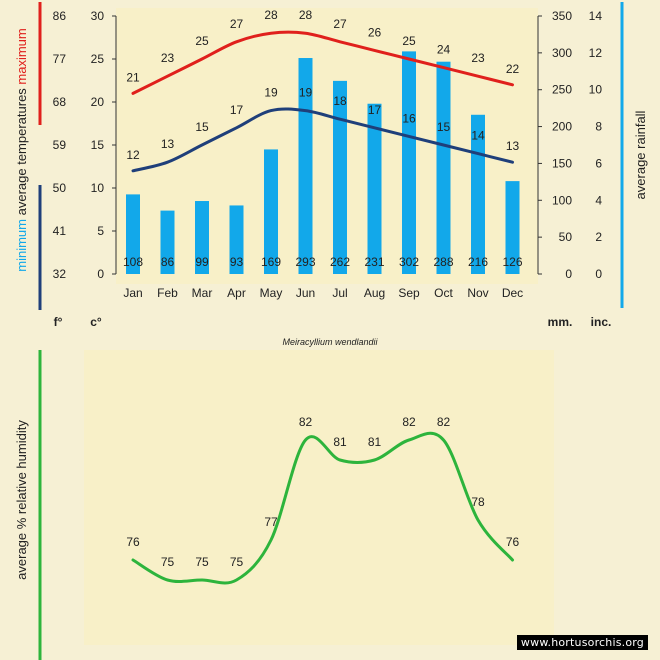  I want to click on month-label: Mar, so click(202, 293).